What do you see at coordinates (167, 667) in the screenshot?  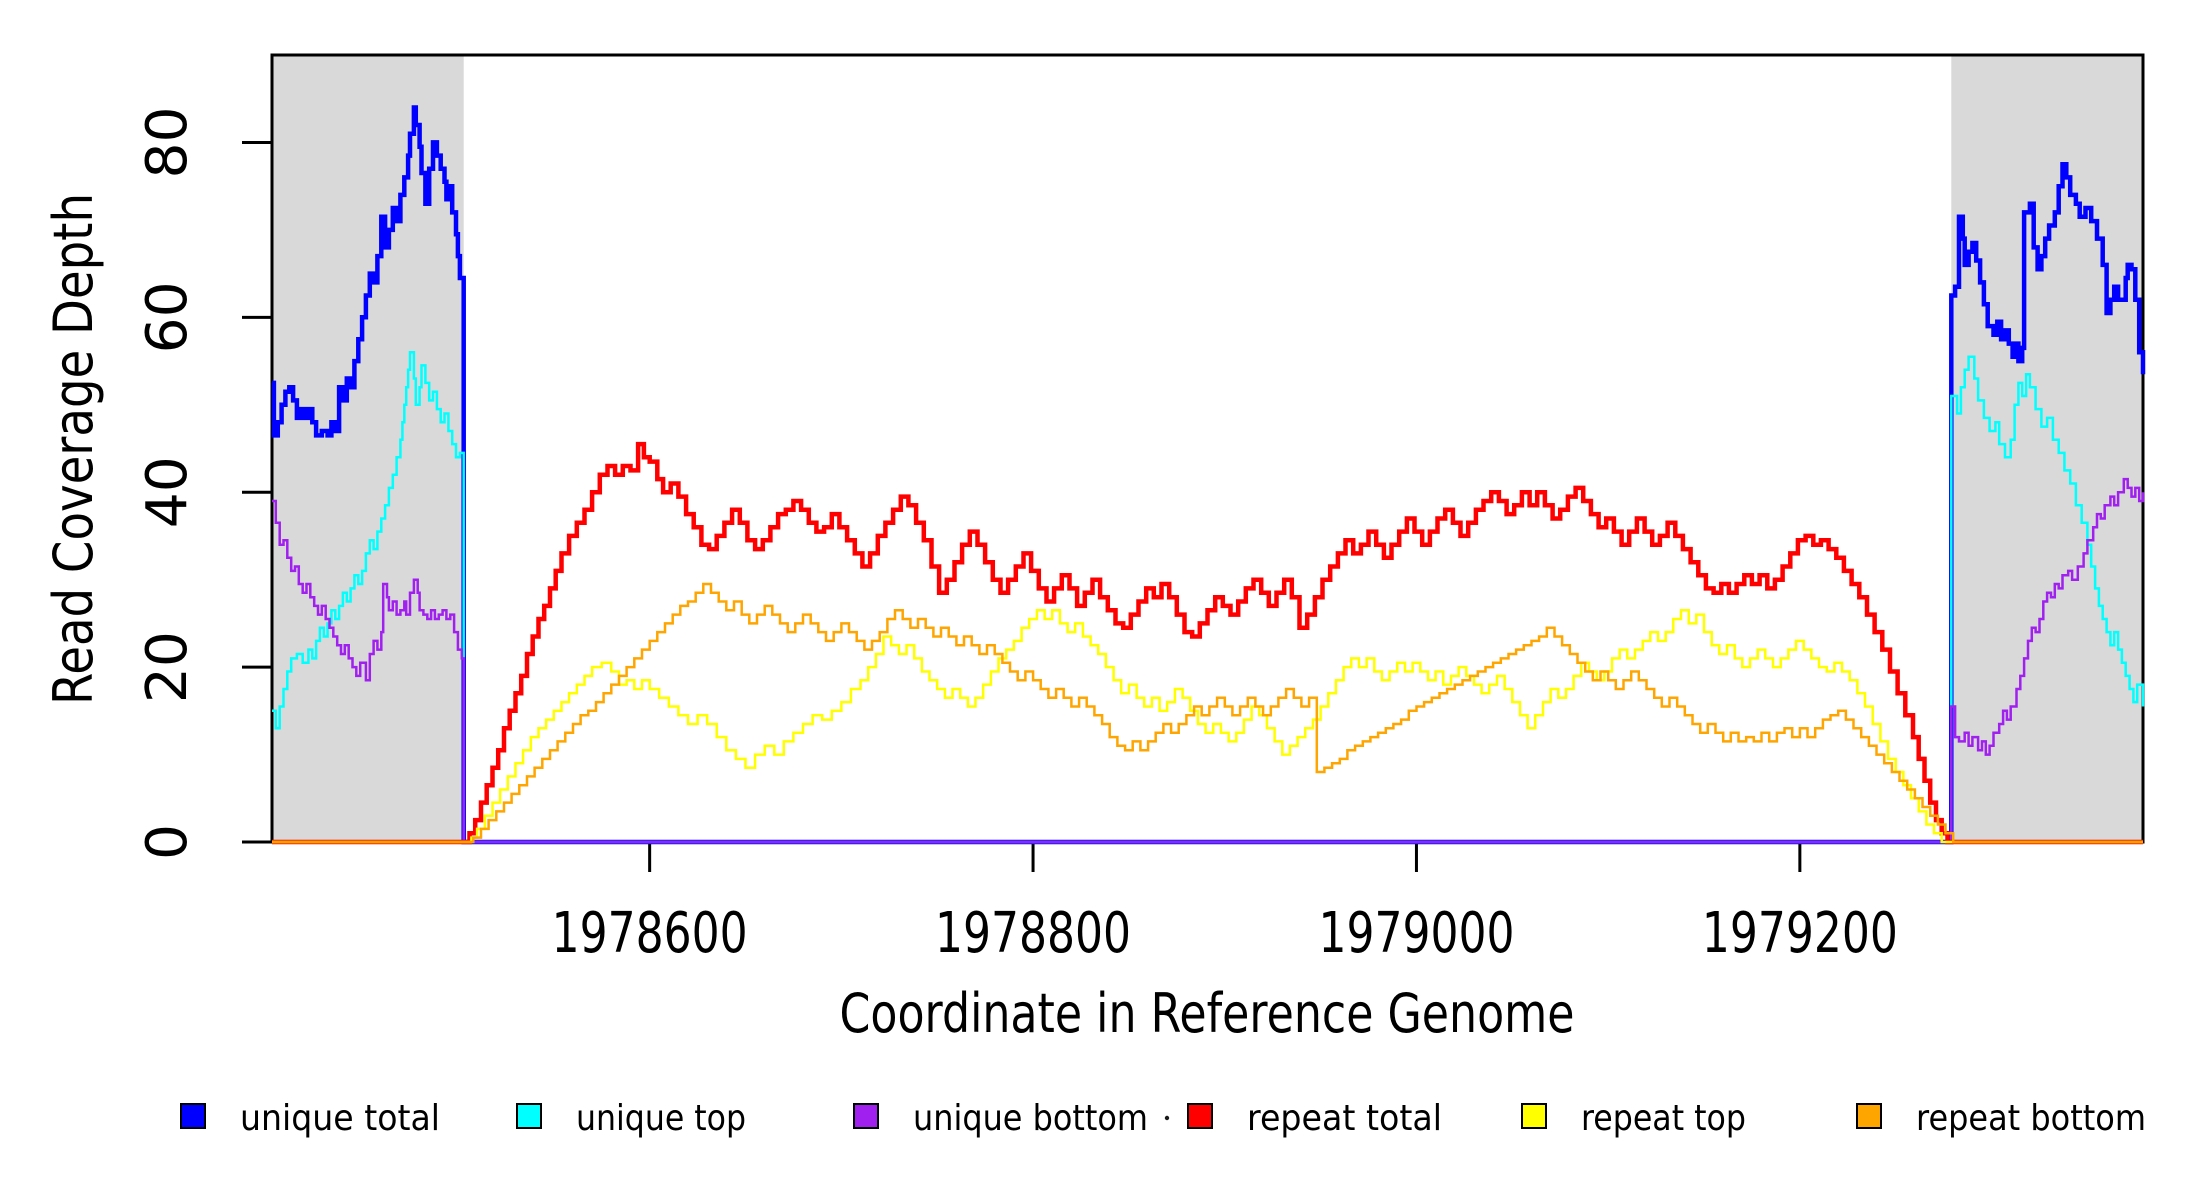 I see `y-axis-tick-label: 20` at bounding box center [167, 667].